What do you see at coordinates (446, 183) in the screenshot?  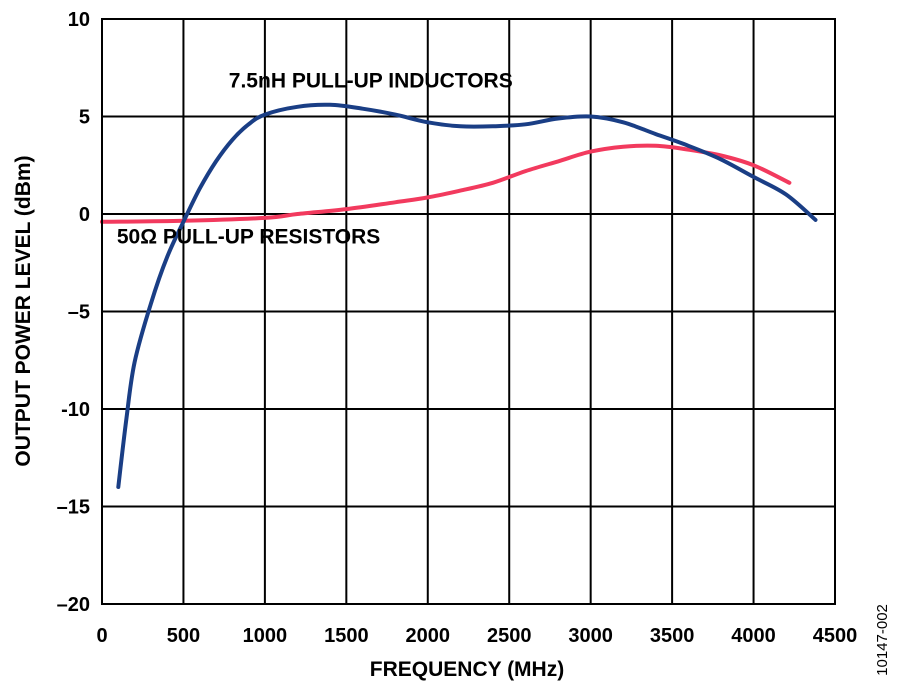 I see `series-line-resistors` at bounding box center [446, 183].